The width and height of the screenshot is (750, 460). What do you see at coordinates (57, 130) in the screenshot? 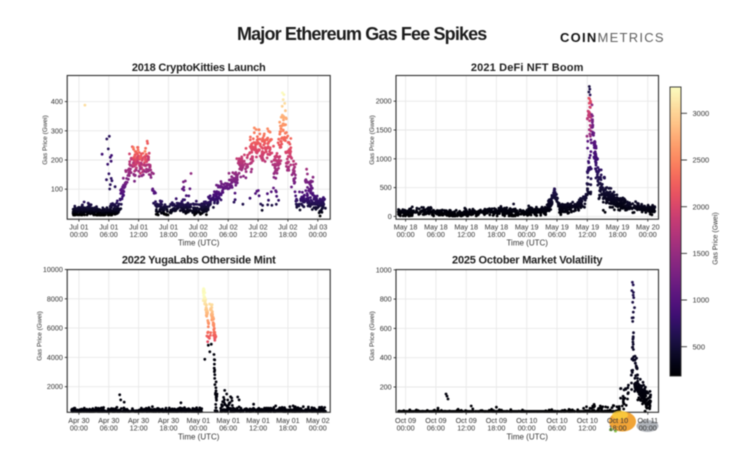
I see `svg-text: 300` at bounding box center [57, 130].